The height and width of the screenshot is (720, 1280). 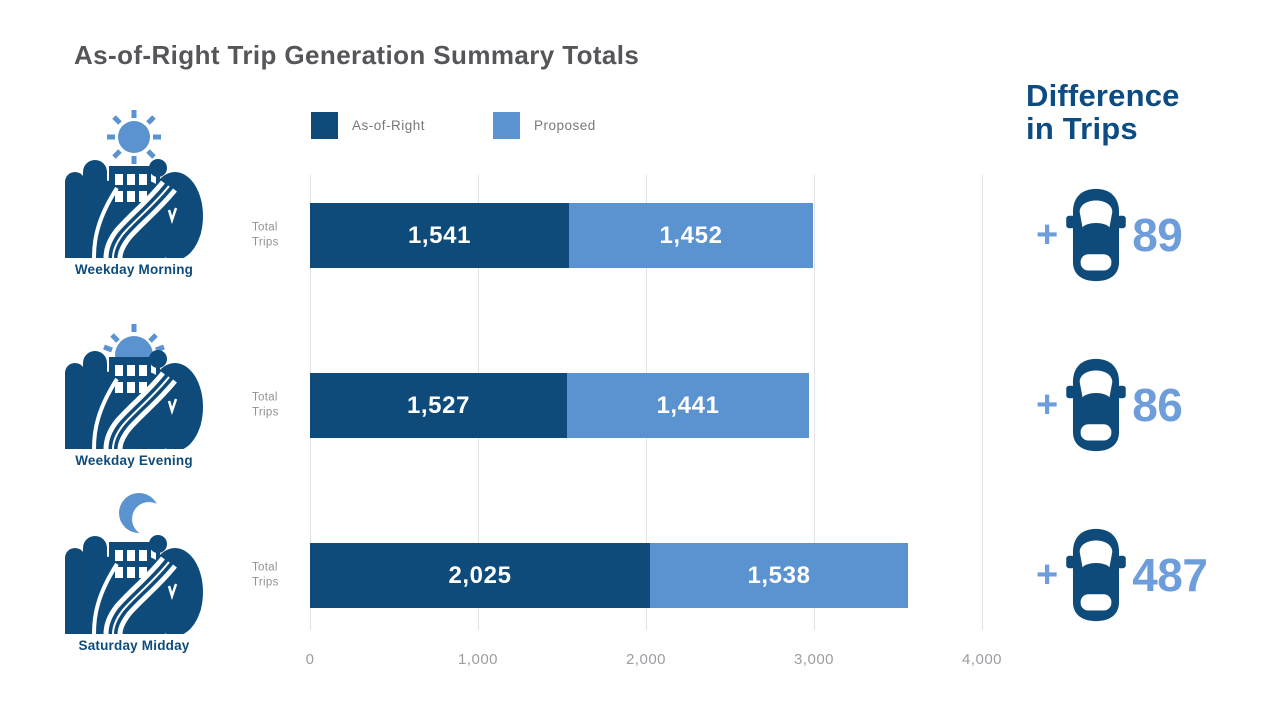 I want to click on difference-header: Difference in Trips, so click(x=1103, y=112).